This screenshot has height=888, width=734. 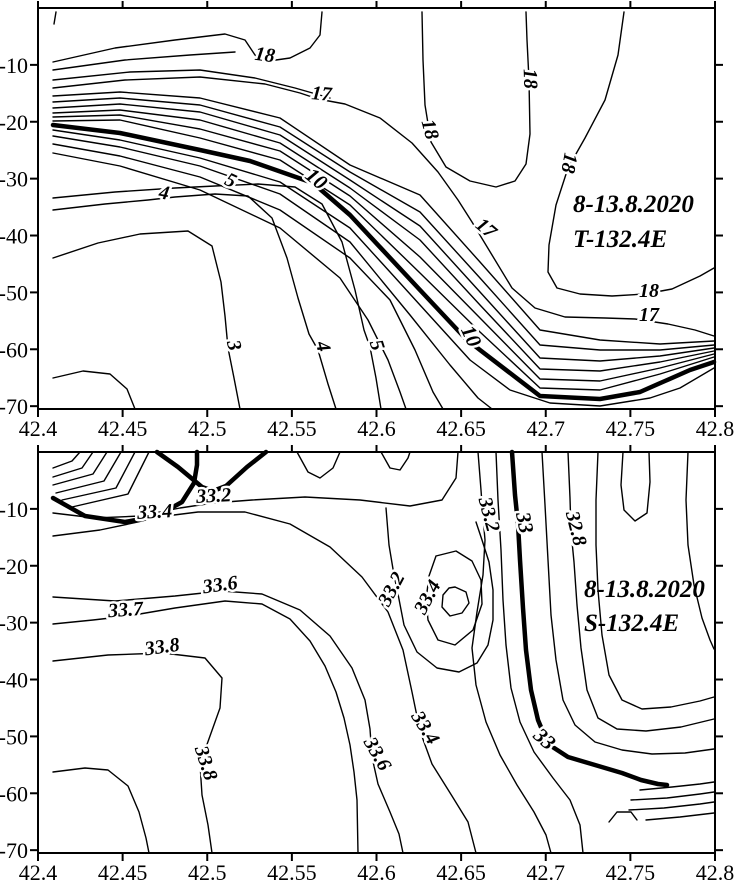 I want to click on y-tick-label: -60, so click(x=14, y=349).